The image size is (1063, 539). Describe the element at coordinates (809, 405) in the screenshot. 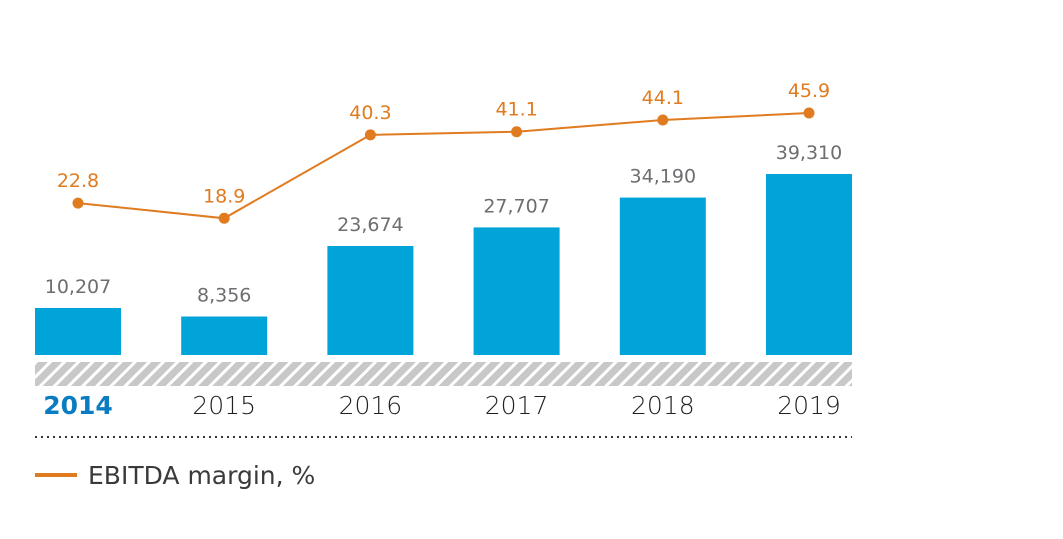

I see `year-label-2019: 2019` at that location.